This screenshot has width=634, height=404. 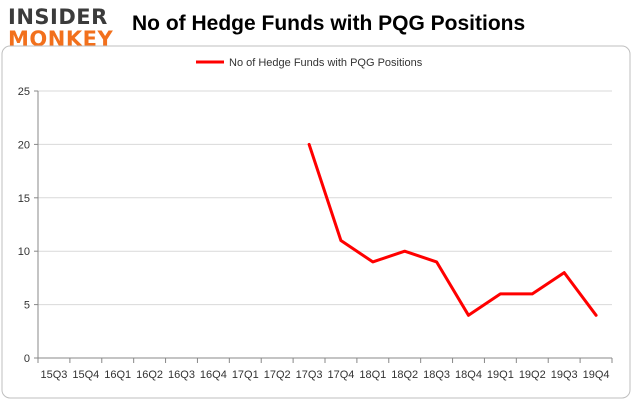 What do you see at coordinates (27, 359) in the screenshot?
I see `y-tick-label: 0` at bounding box center [27, 359].